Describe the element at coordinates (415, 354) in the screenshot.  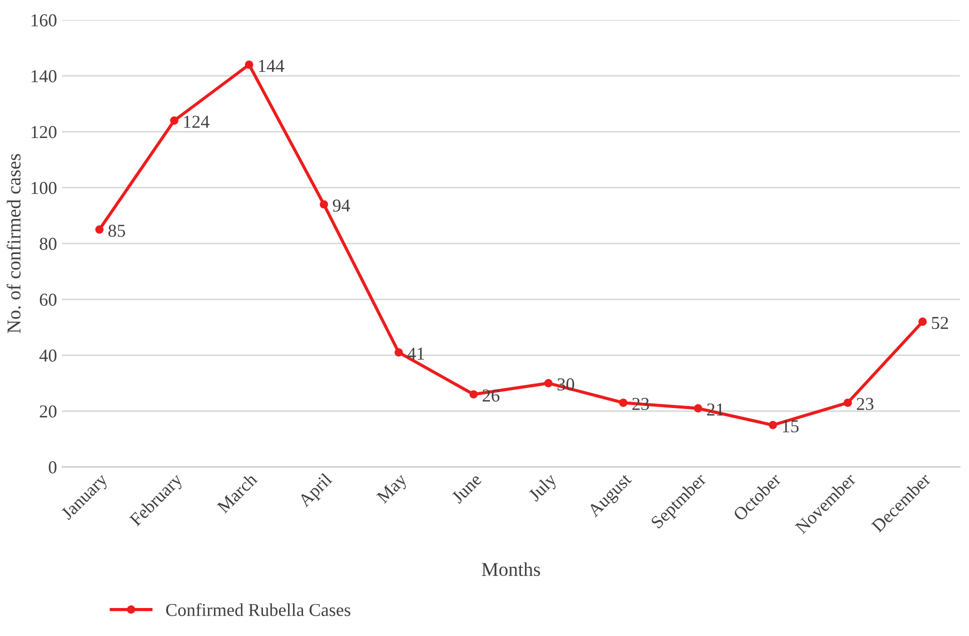
I see `data-label: 41` at that location.